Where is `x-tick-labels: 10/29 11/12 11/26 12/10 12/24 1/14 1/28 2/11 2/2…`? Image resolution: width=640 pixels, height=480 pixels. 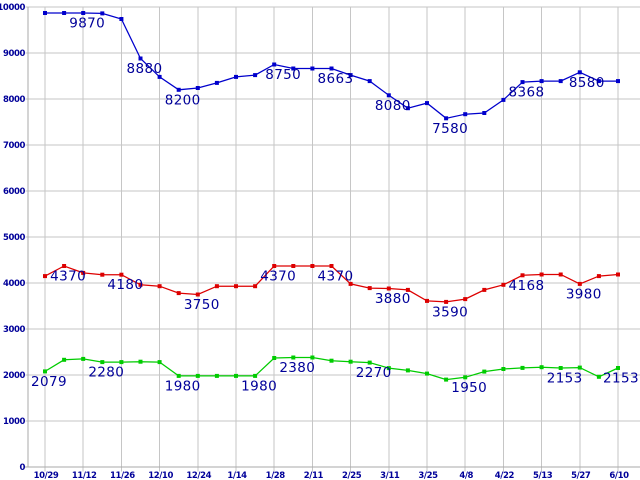 x-tick-labels: 10/29 11/12 11/26 12/10 12/24 1/14 1/28 2/11 2/2… is located at coordinates (332, 475).